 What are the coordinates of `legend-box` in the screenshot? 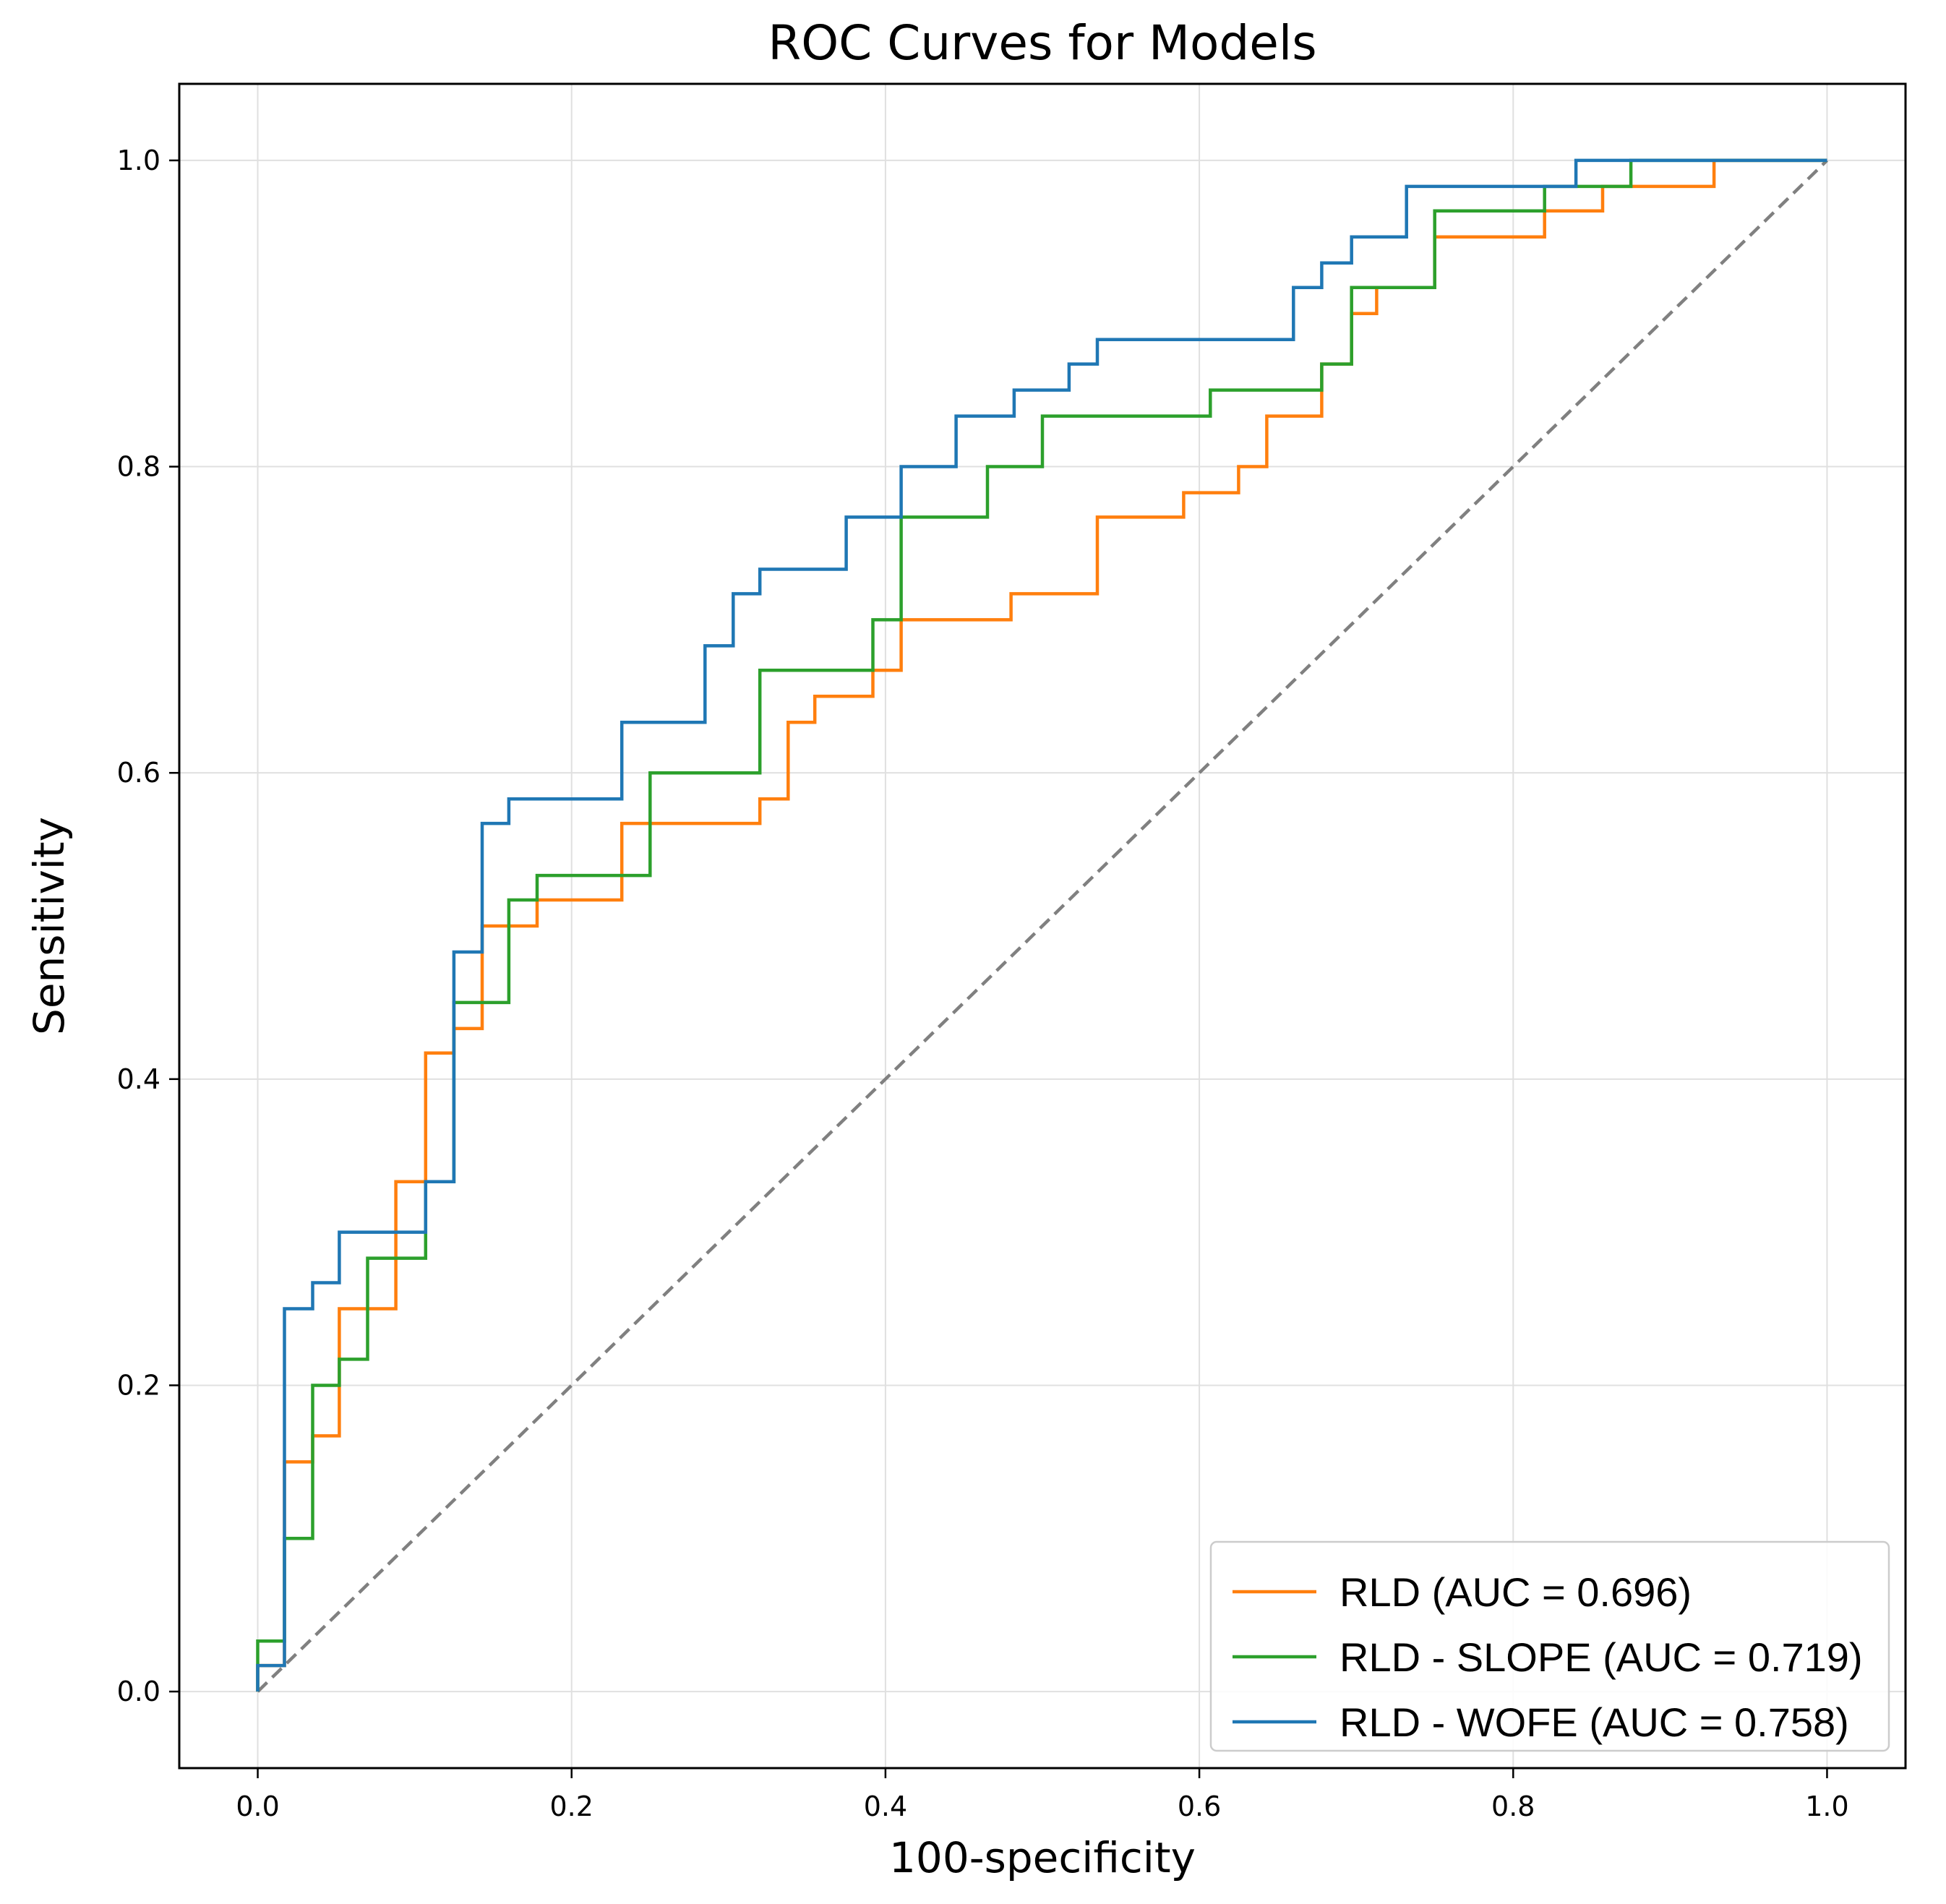 It's located at (1549, 1646).